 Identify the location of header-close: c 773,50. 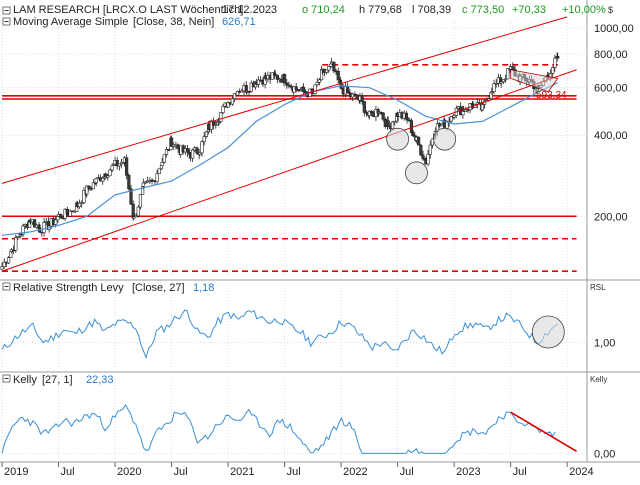
(483, 10).